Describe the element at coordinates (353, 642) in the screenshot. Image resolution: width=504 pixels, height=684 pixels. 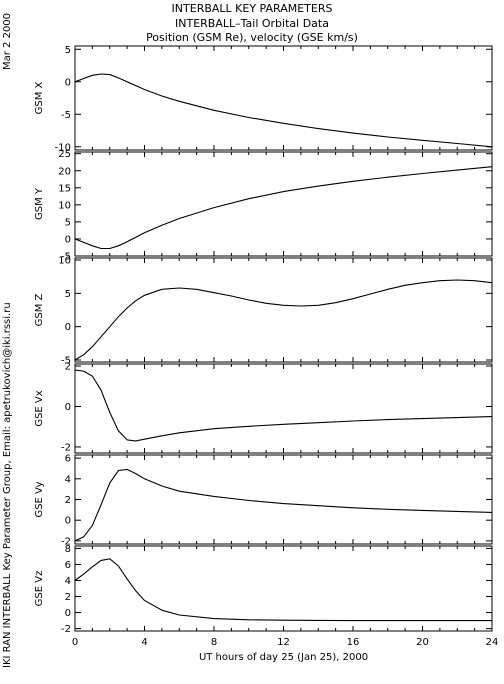
I see `x-tick-label: 16` at that location.